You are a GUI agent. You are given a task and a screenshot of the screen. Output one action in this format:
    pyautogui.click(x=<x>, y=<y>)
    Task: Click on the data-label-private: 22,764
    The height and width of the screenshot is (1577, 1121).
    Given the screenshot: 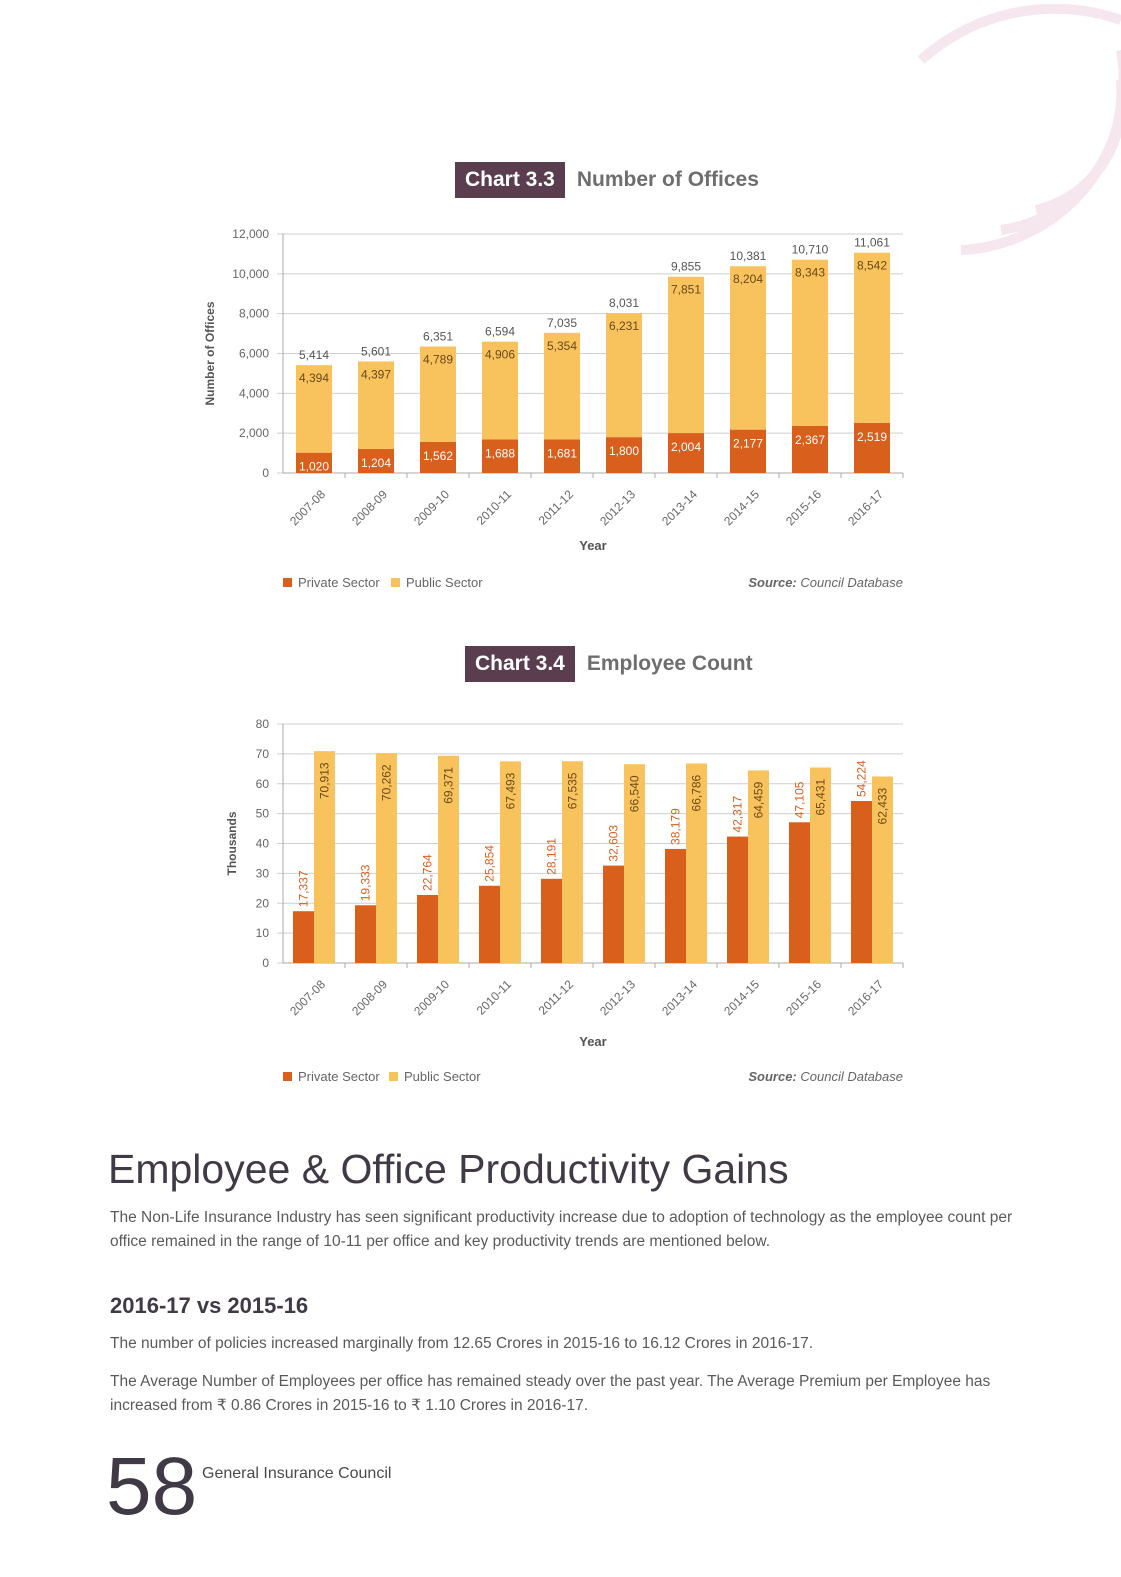 What is the action you would take?
    pyautogui.click(x=428, y=872)
    